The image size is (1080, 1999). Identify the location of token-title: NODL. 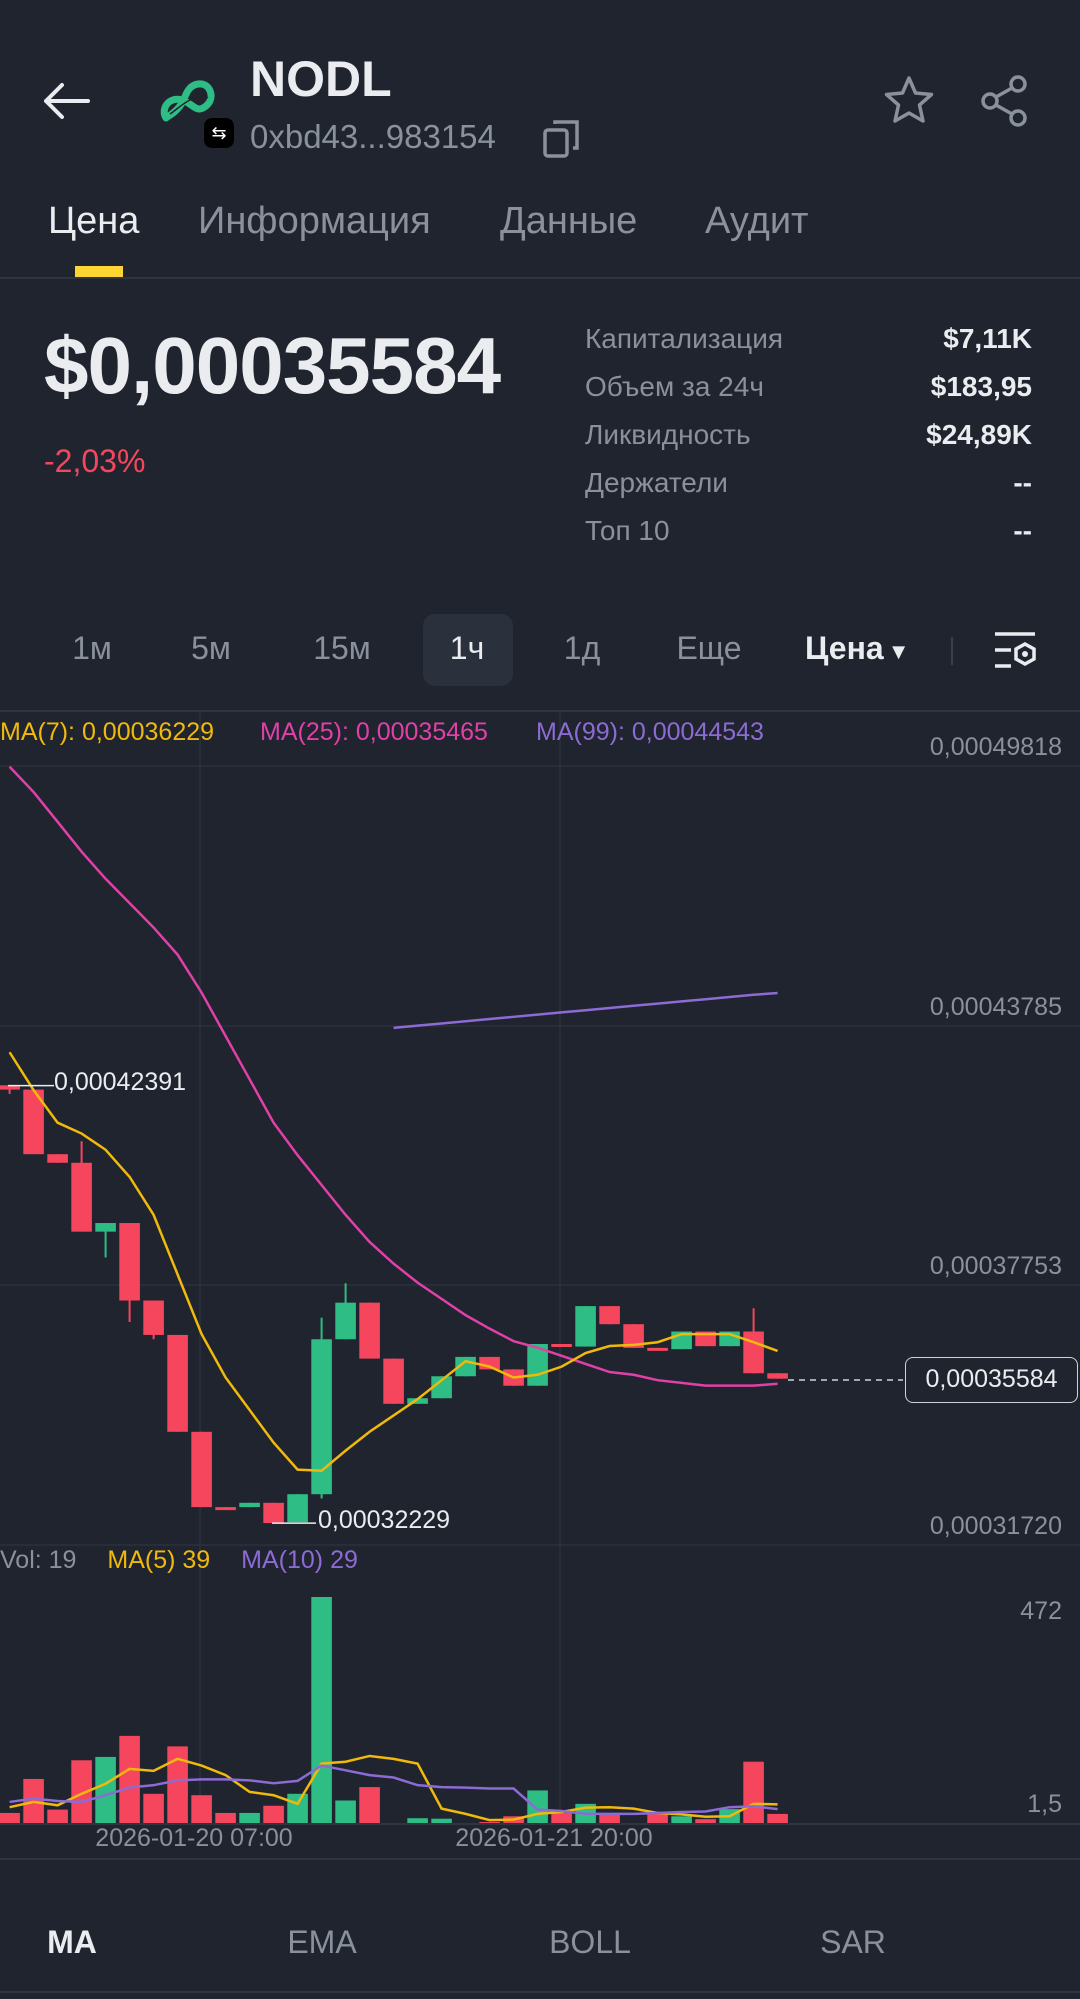
(321, 79).